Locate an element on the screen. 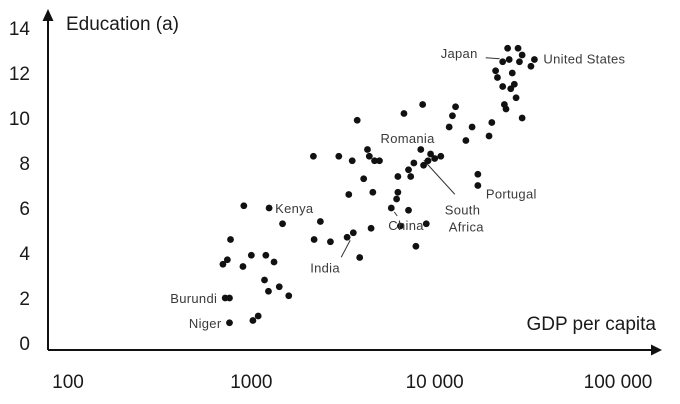  annotation-label: China is located at coordinates (406, 225).